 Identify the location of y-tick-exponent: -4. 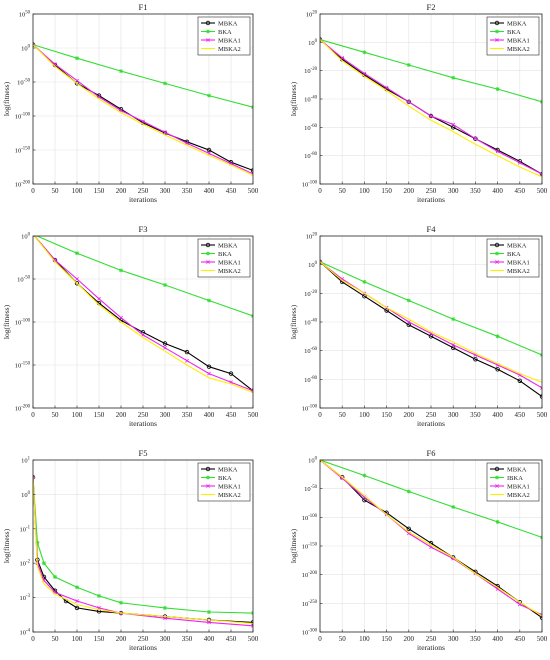
(28, 631).